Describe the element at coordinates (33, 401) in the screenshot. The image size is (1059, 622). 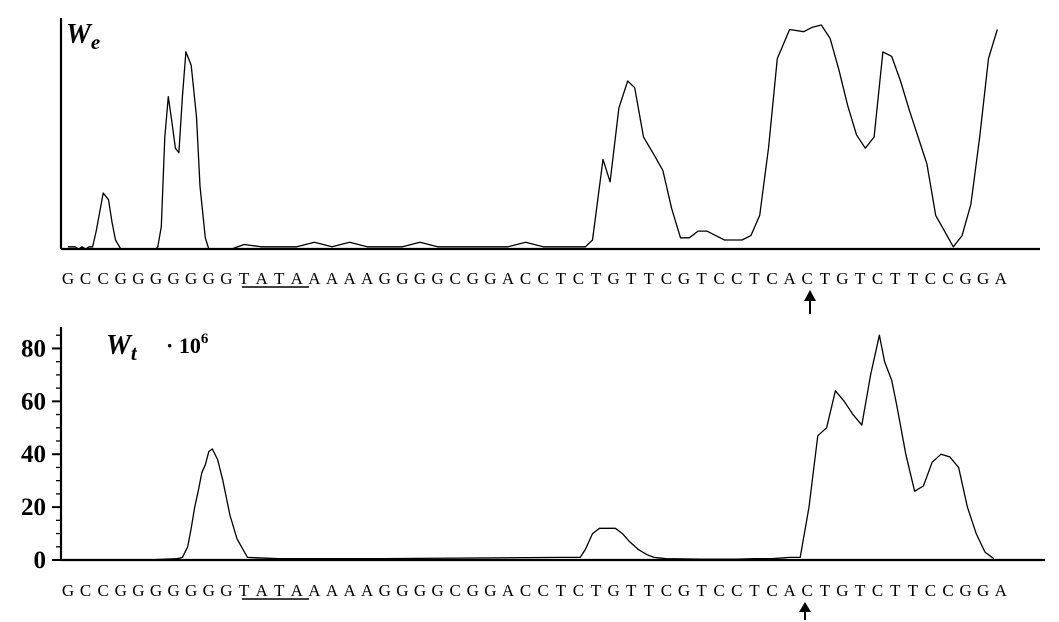
I see `y-tick-label: 60` at that location.